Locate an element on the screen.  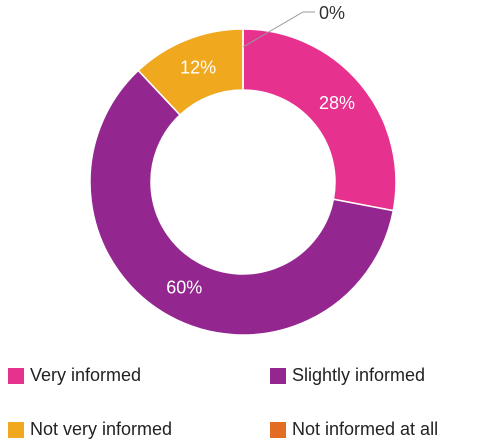
value-label: 60% is located at coordinates (184, 288).